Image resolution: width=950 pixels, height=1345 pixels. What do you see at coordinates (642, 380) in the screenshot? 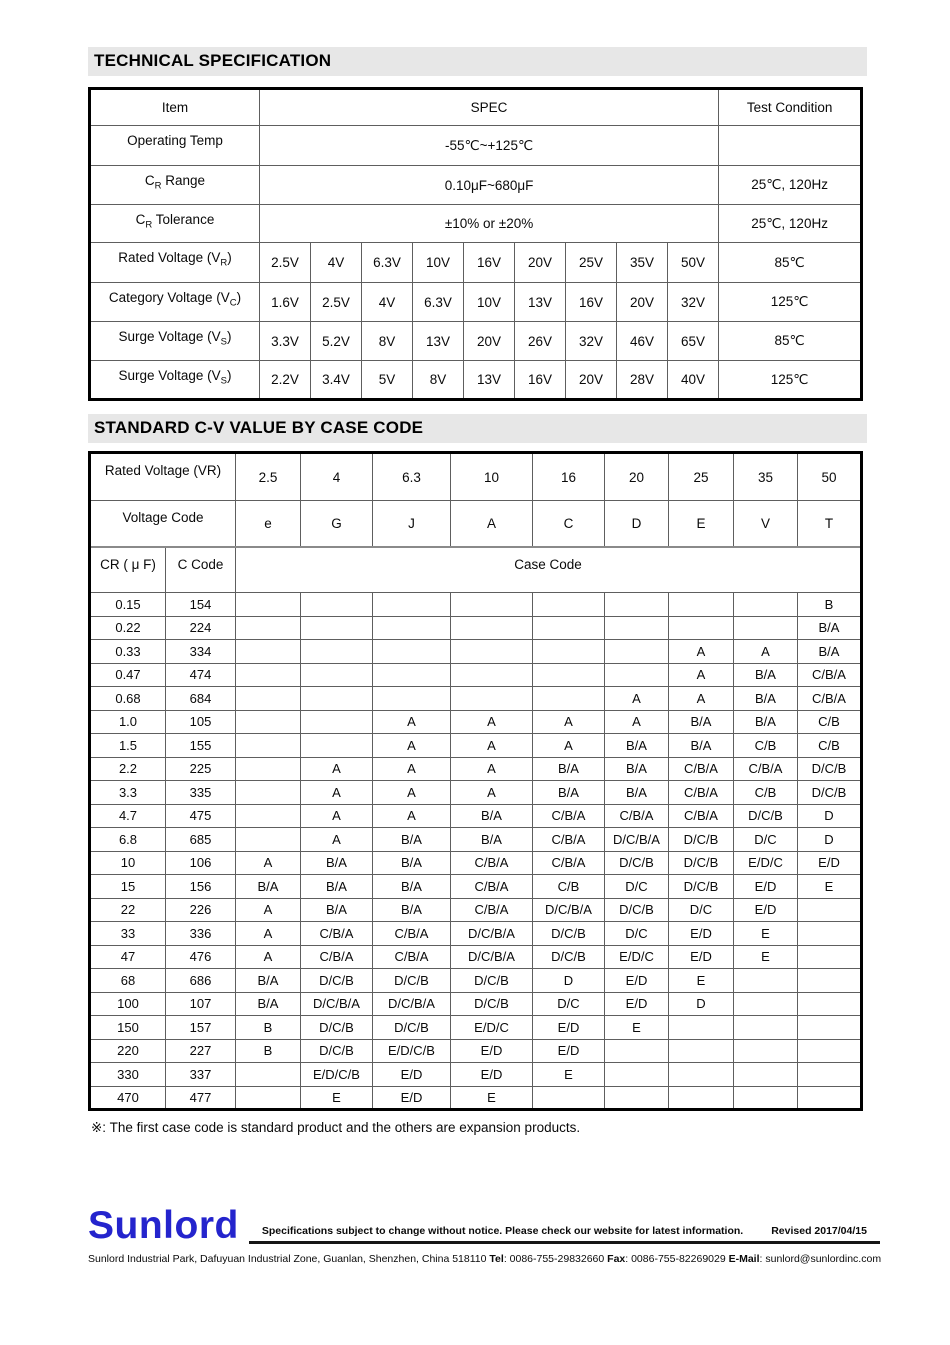
I see `spec-value-cell: 28V` at bounding box center [642, 380].